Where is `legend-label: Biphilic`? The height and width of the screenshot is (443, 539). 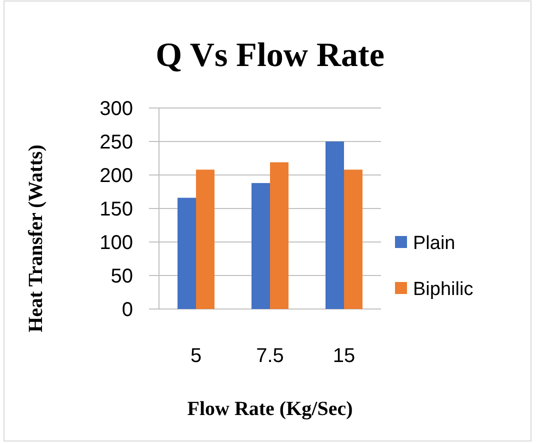 legend-label: Biphilic is located at coordinates (443, 289).